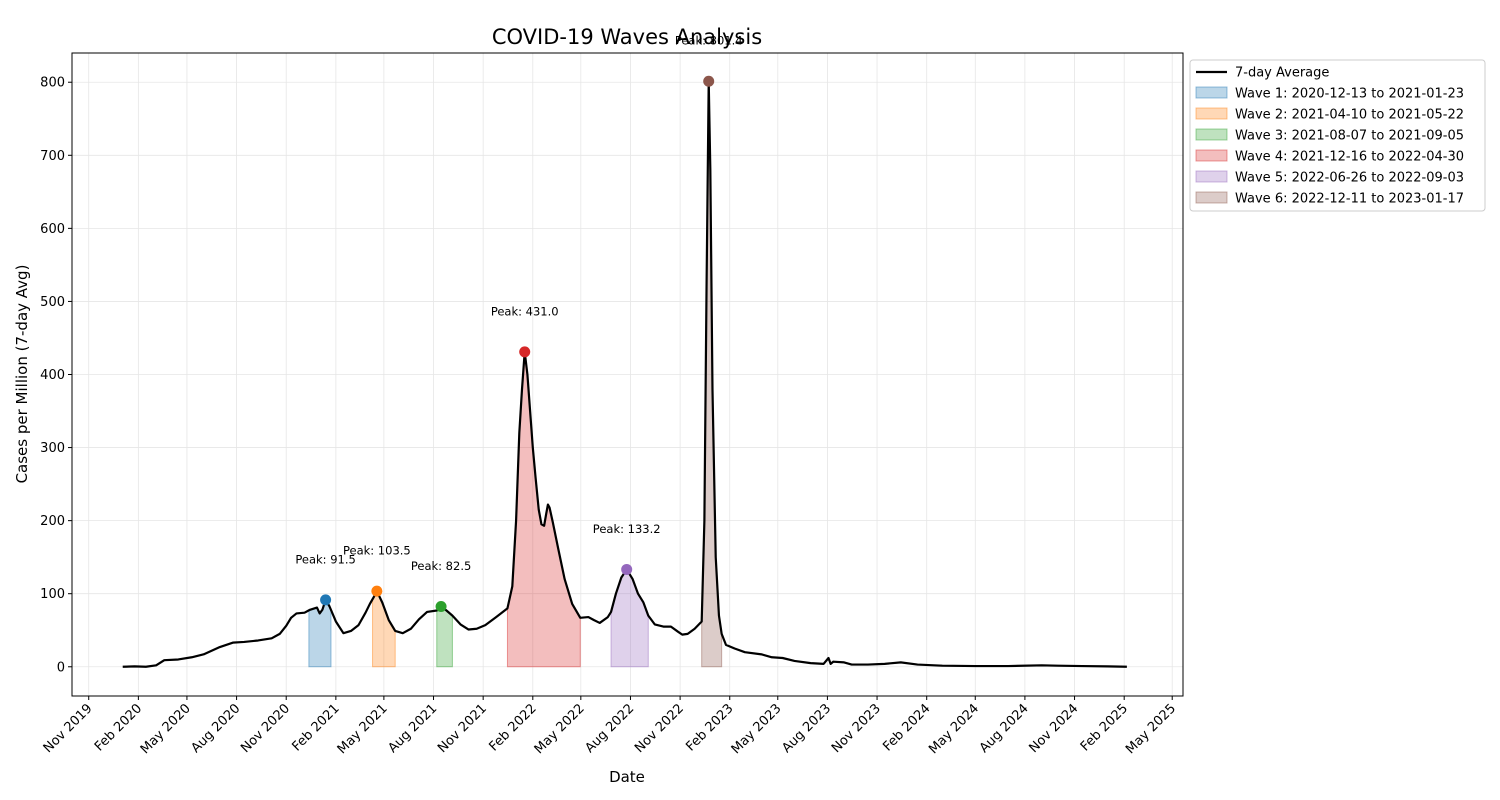  Describe the element at coordinates (757, 729) in the screenshot. I see `x-tick-label: May 2023` at that location.